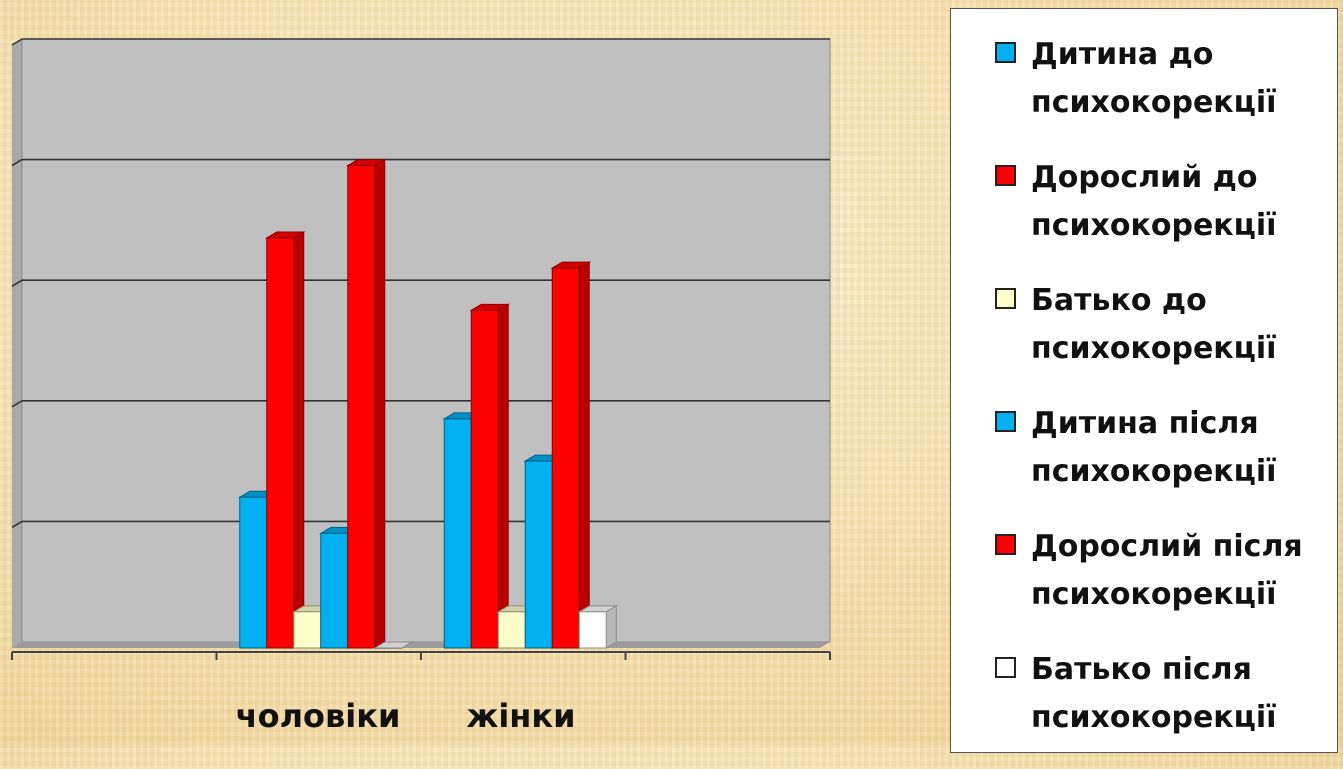  Describe the element at coordinates (1154, 201) in the screenshot. I see `legend-label: Дорослий до психокорекції` at that location.